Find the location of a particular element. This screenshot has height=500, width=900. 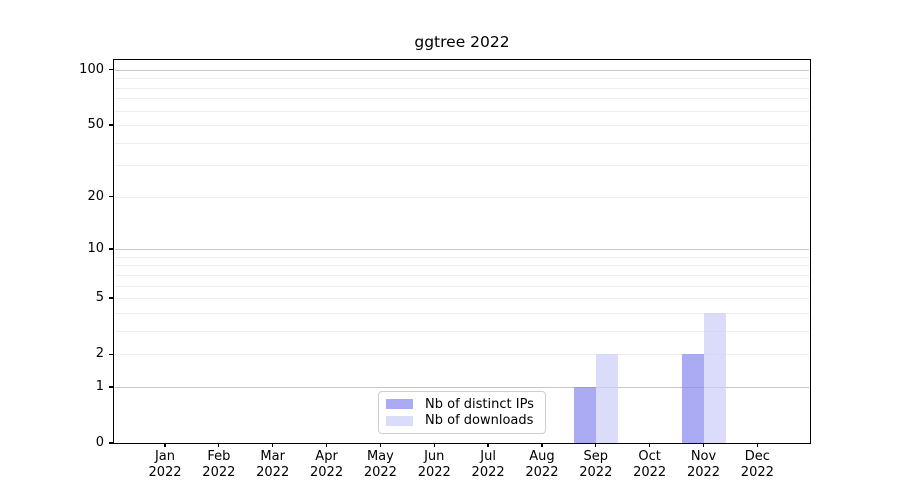

legend-item: Nb of downloads is located at coordinates (462, 420).